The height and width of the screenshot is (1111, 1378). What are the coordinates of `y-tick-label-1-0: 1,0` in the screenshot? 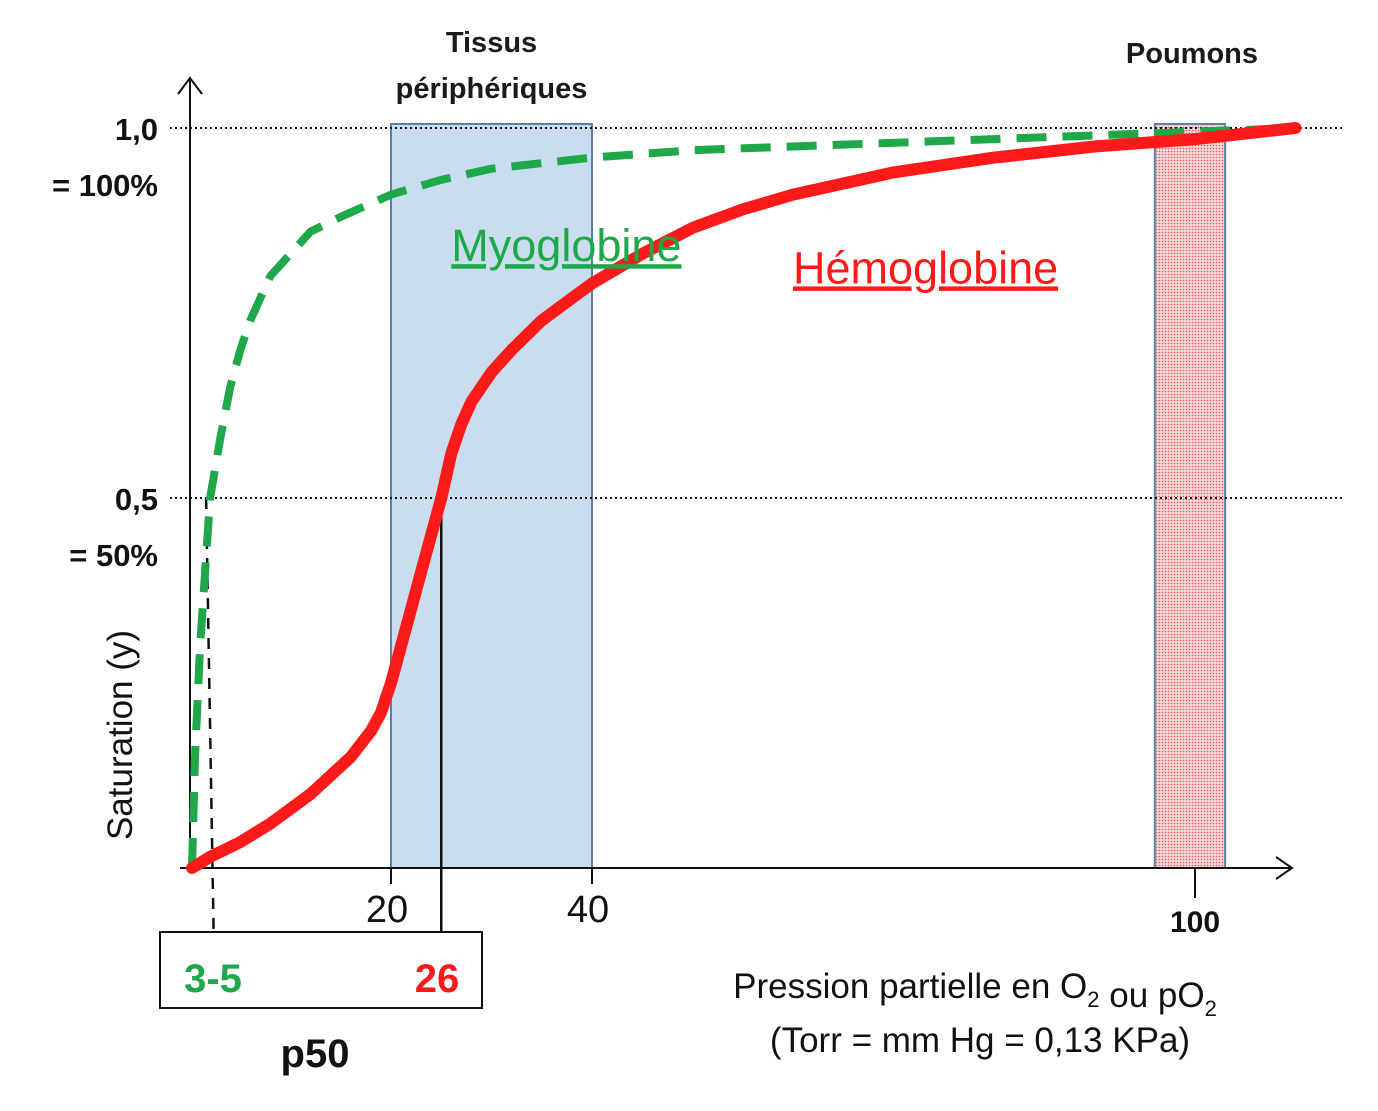 It's located at (136, 129).